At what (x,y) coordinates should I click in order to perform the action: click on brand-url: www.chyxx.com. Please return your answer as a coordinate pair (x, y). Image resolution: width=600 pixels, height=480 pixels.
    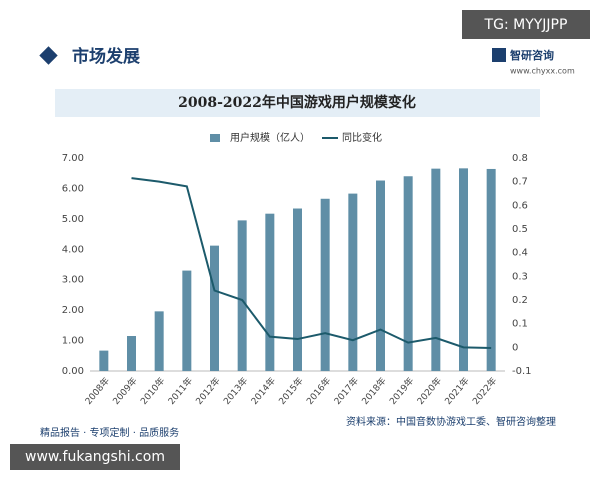
    Looking at the image, I should click on (542, 71).